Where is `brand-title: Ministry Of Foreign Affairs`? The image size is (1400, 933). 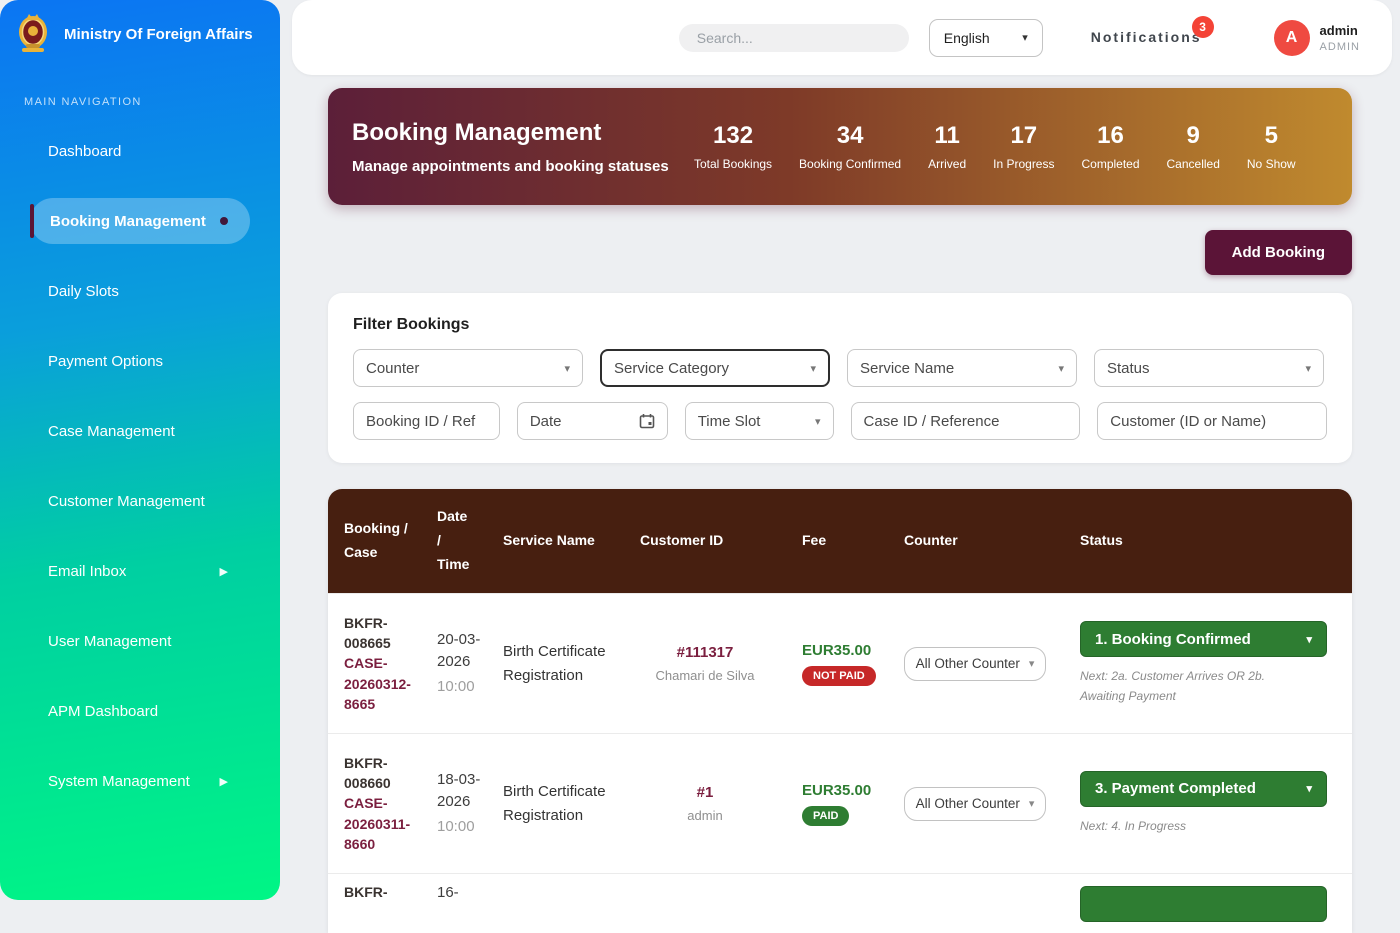
brand-title: Ministry Of Foreign Affairs is located at coordinates (158, 34).